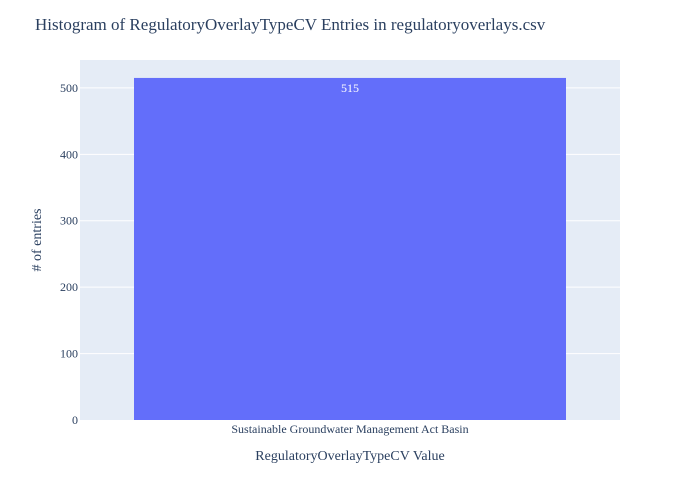 Image resolution: width=700 pixels, height=500 pixels. What do you see at coordinates (69, 154) in the screenshot?
I see `y-tick-label: 400` at bounding box center [69, 154].